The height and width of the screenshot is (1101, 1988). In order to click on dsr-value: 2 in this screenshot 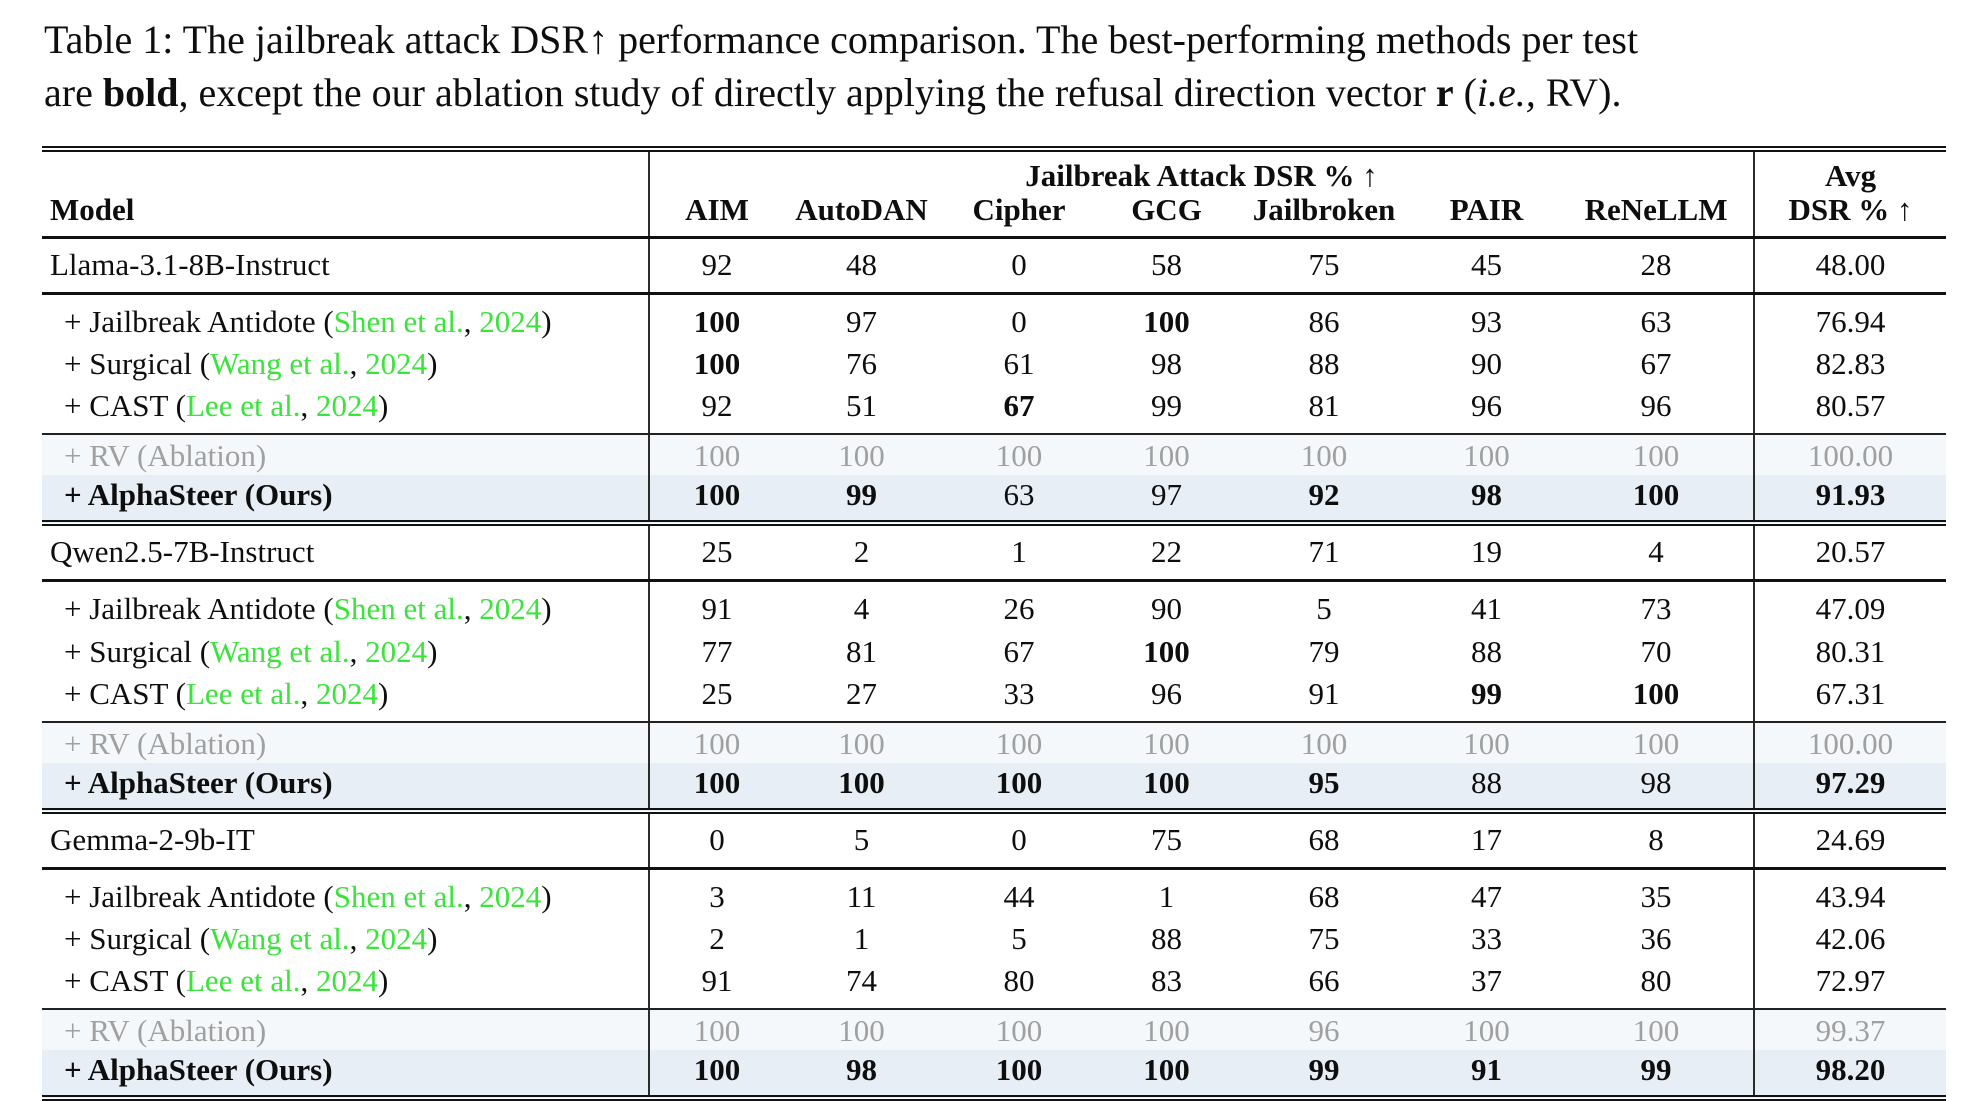, I will do `click(716, 939)`.